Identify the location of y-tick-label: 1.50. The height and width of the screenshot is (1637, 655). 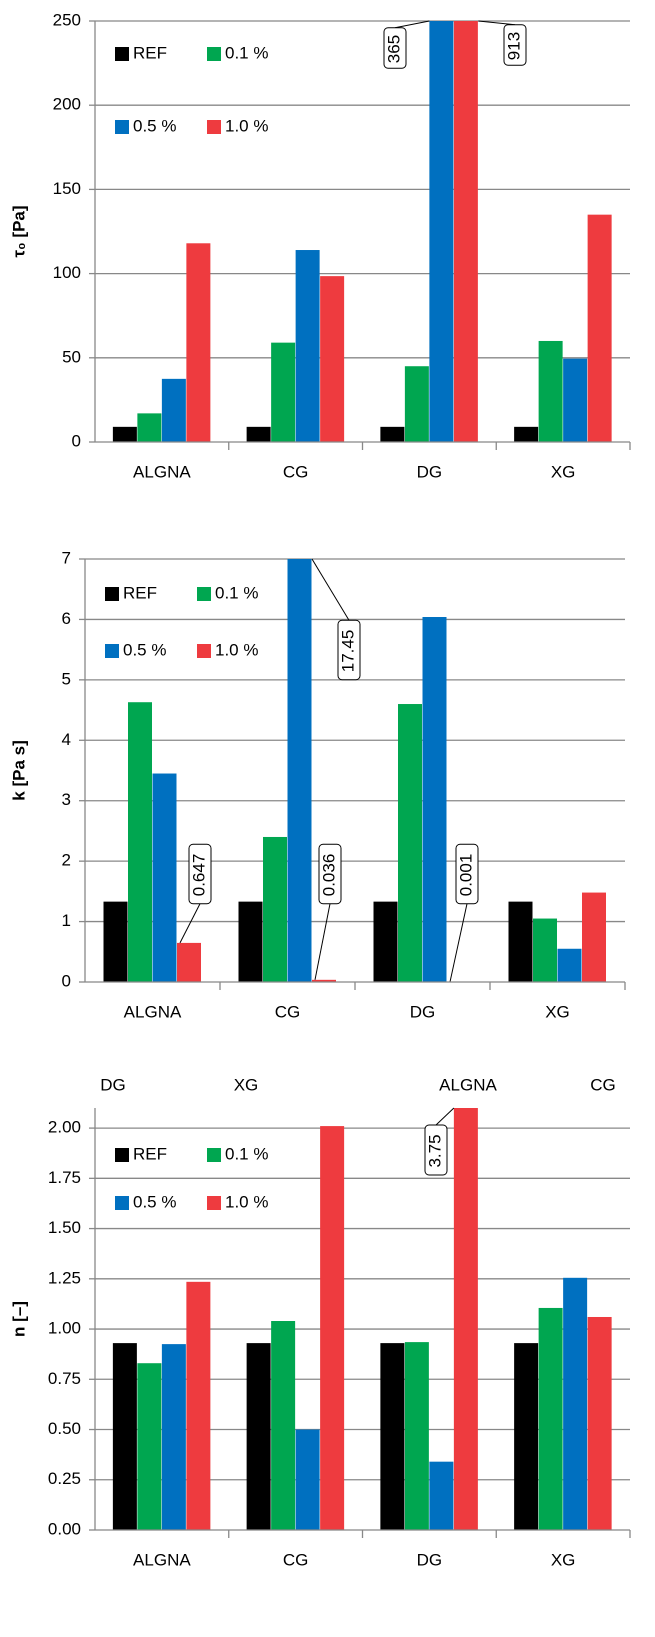
(64, 1227).